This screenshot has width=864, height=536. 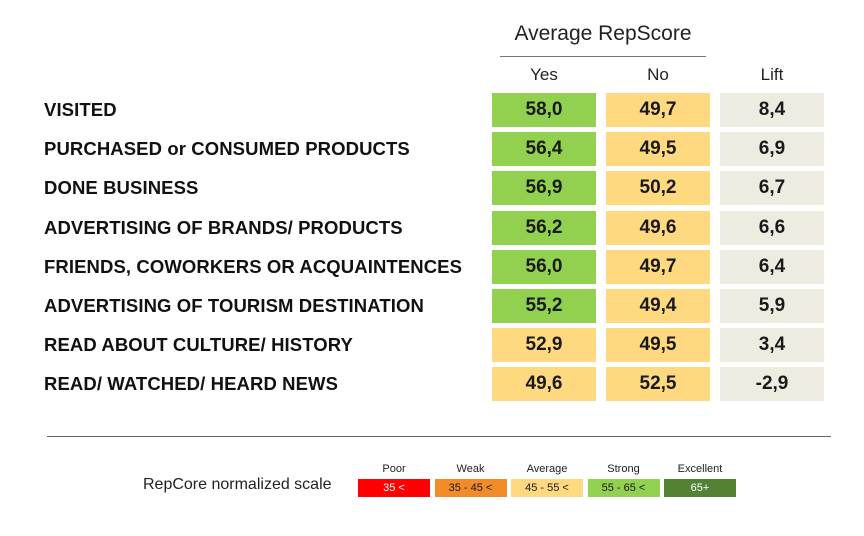 What do you see at coordinates (544, 227) in the screenshot?
I see `value-cell-yes: 56,2` at bounding box center [544, 227].